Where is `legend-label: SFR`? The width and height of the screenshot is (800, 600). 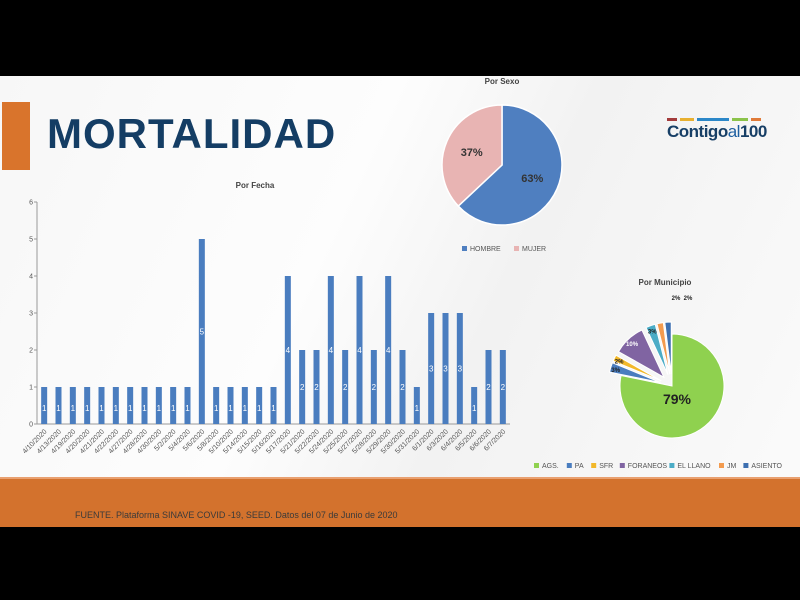 legend-label: SFR is located at coordinates (606, 466).